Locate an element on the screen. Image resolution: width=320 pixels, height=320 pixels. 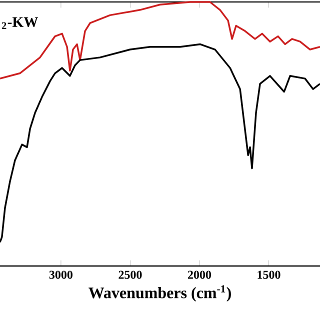
x-tick-label: 3000 is located at coordinates (60, 274).